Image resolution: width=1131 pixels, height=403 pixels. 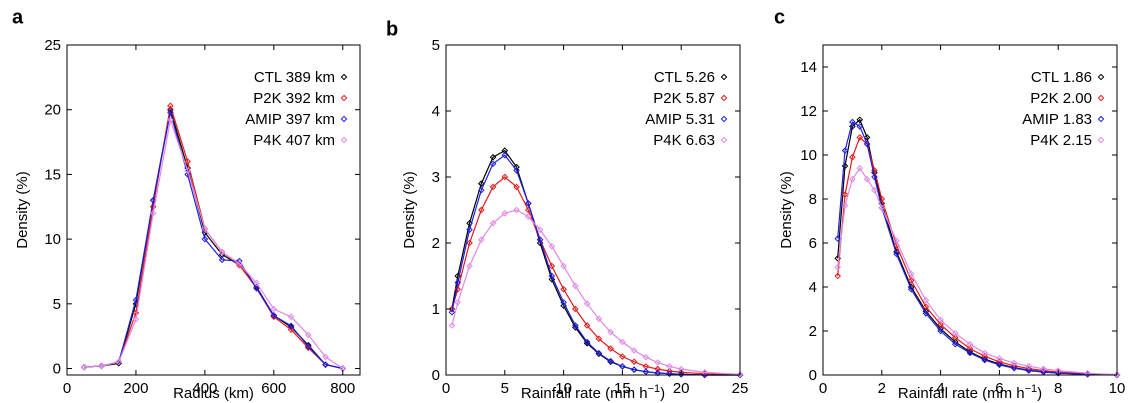 What do you see at coordinates (808, 67) in the screenshot?
I see `y-tick-label: 14` at bounding box center [808, 67].